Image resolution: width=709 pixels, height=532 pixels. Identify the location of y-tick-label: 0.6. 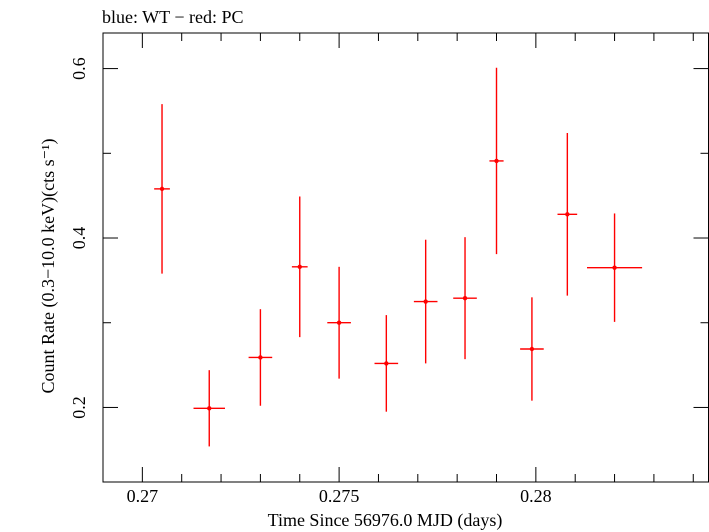
(79, 68).